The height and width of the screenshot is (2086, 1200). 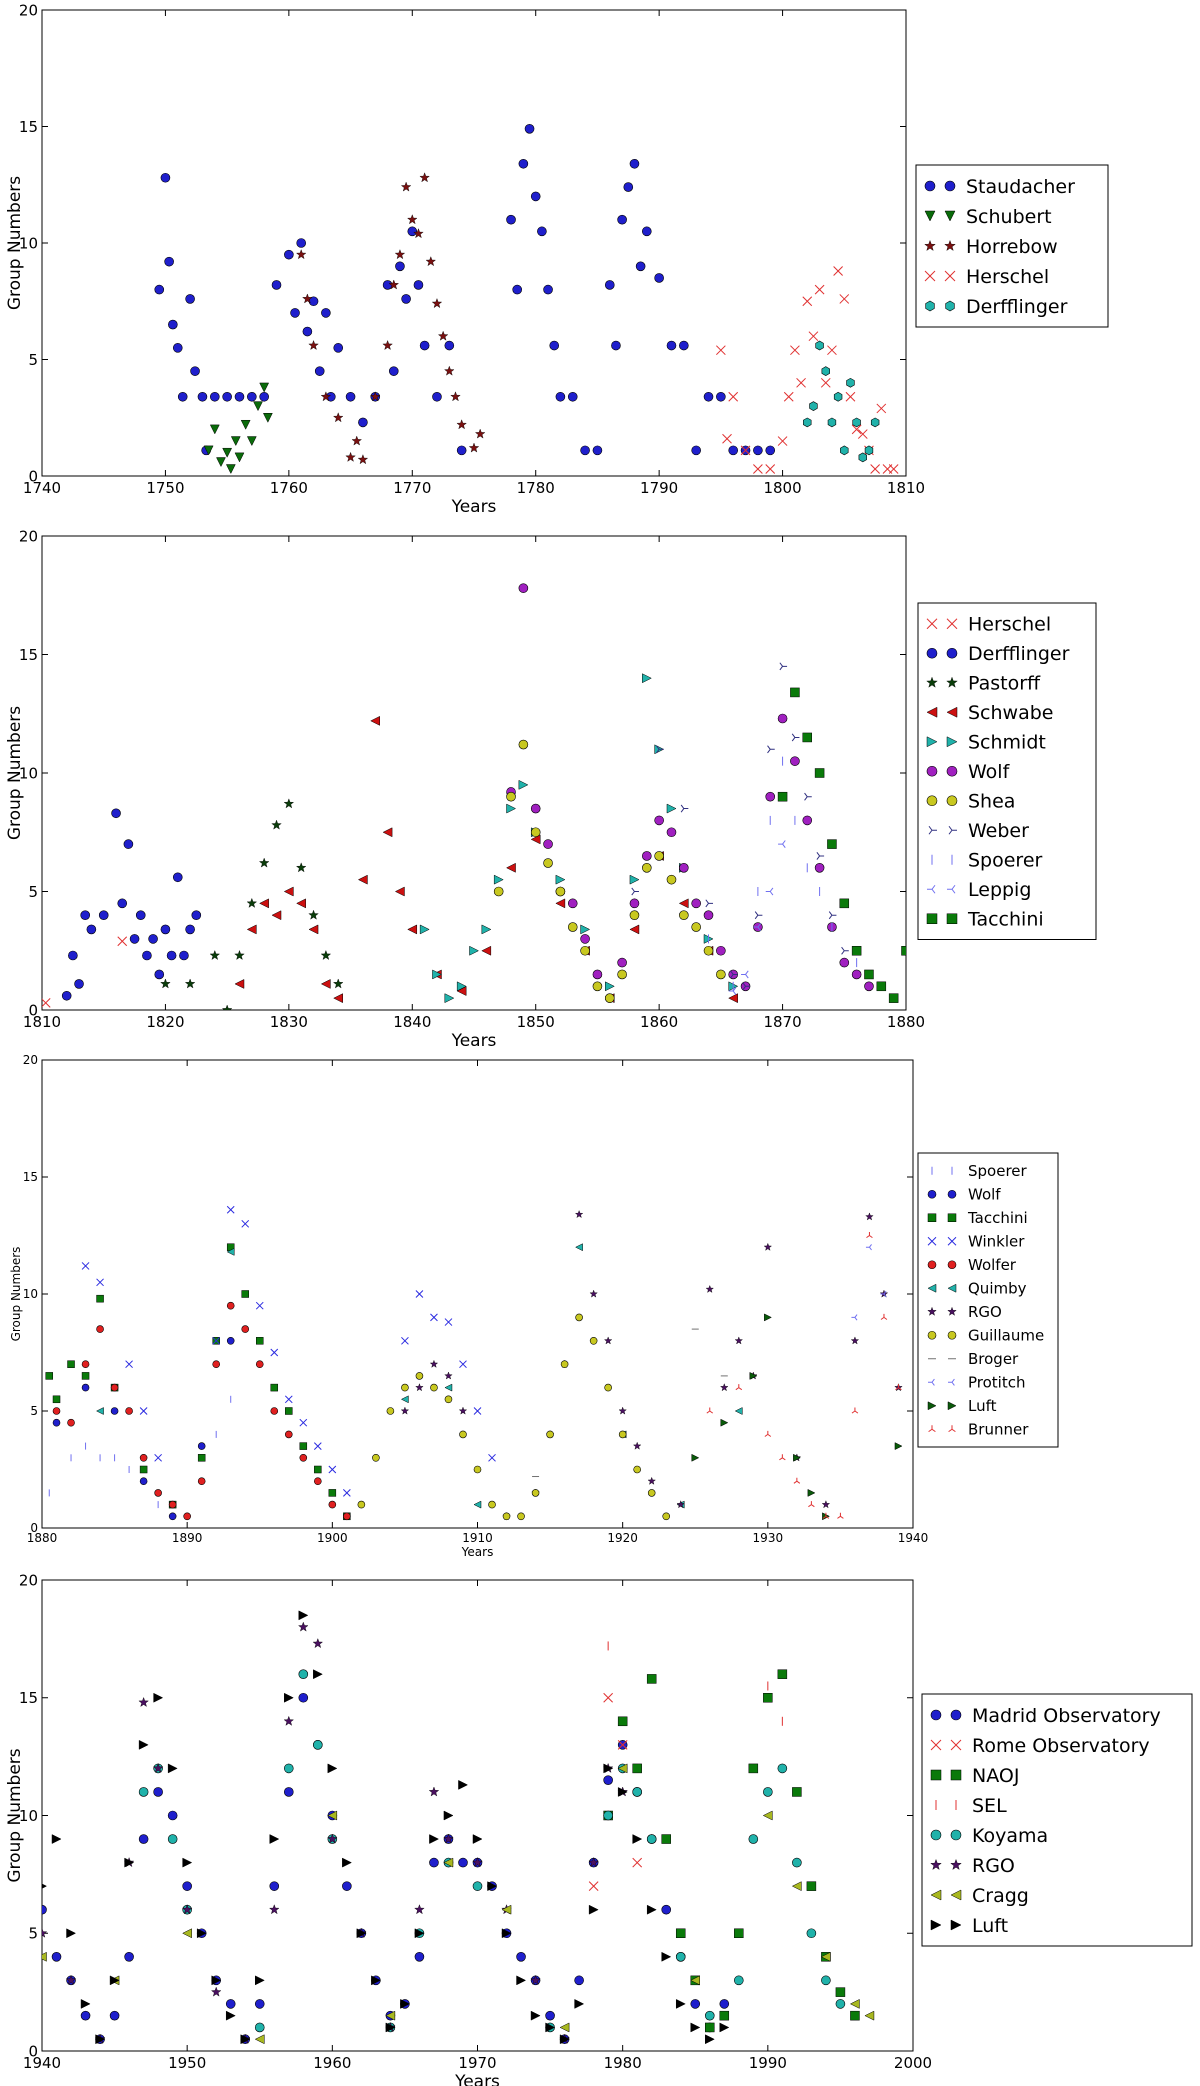 I want to click on y-tick-label: 20, so click(x=30, y=1060).